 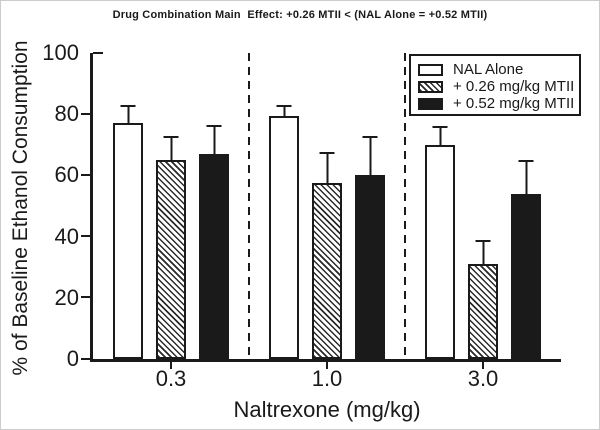 What do you see at coordinates (66, 175) in the screenshot?
I see `y-tick-label: 60` at bounding box center [66, 175].